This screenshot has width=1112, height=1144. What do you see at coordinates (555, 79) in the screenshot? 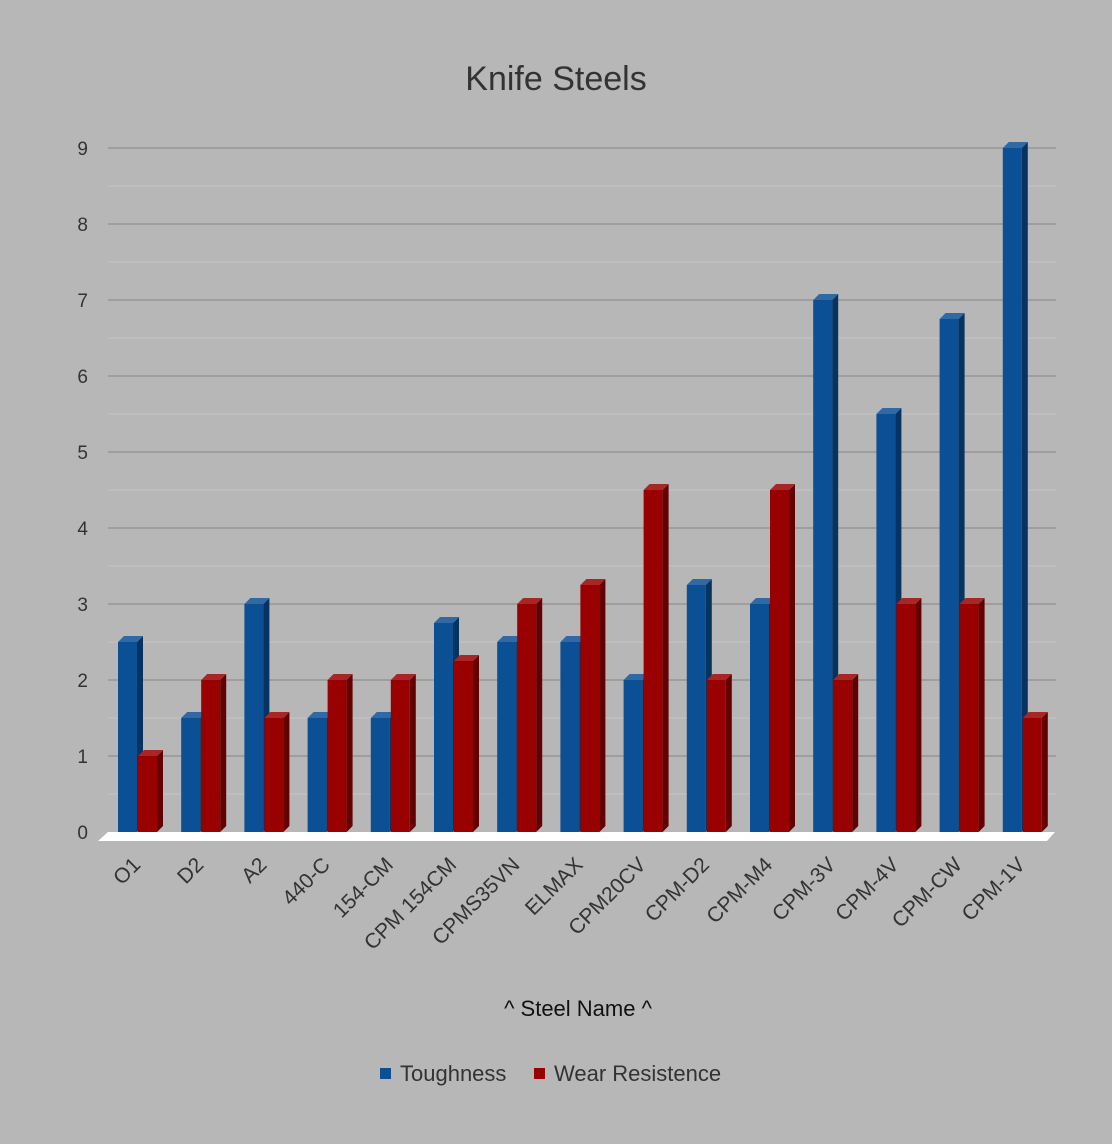
I see `chart-title: Knife Steels` at bounding box center [555, 79].